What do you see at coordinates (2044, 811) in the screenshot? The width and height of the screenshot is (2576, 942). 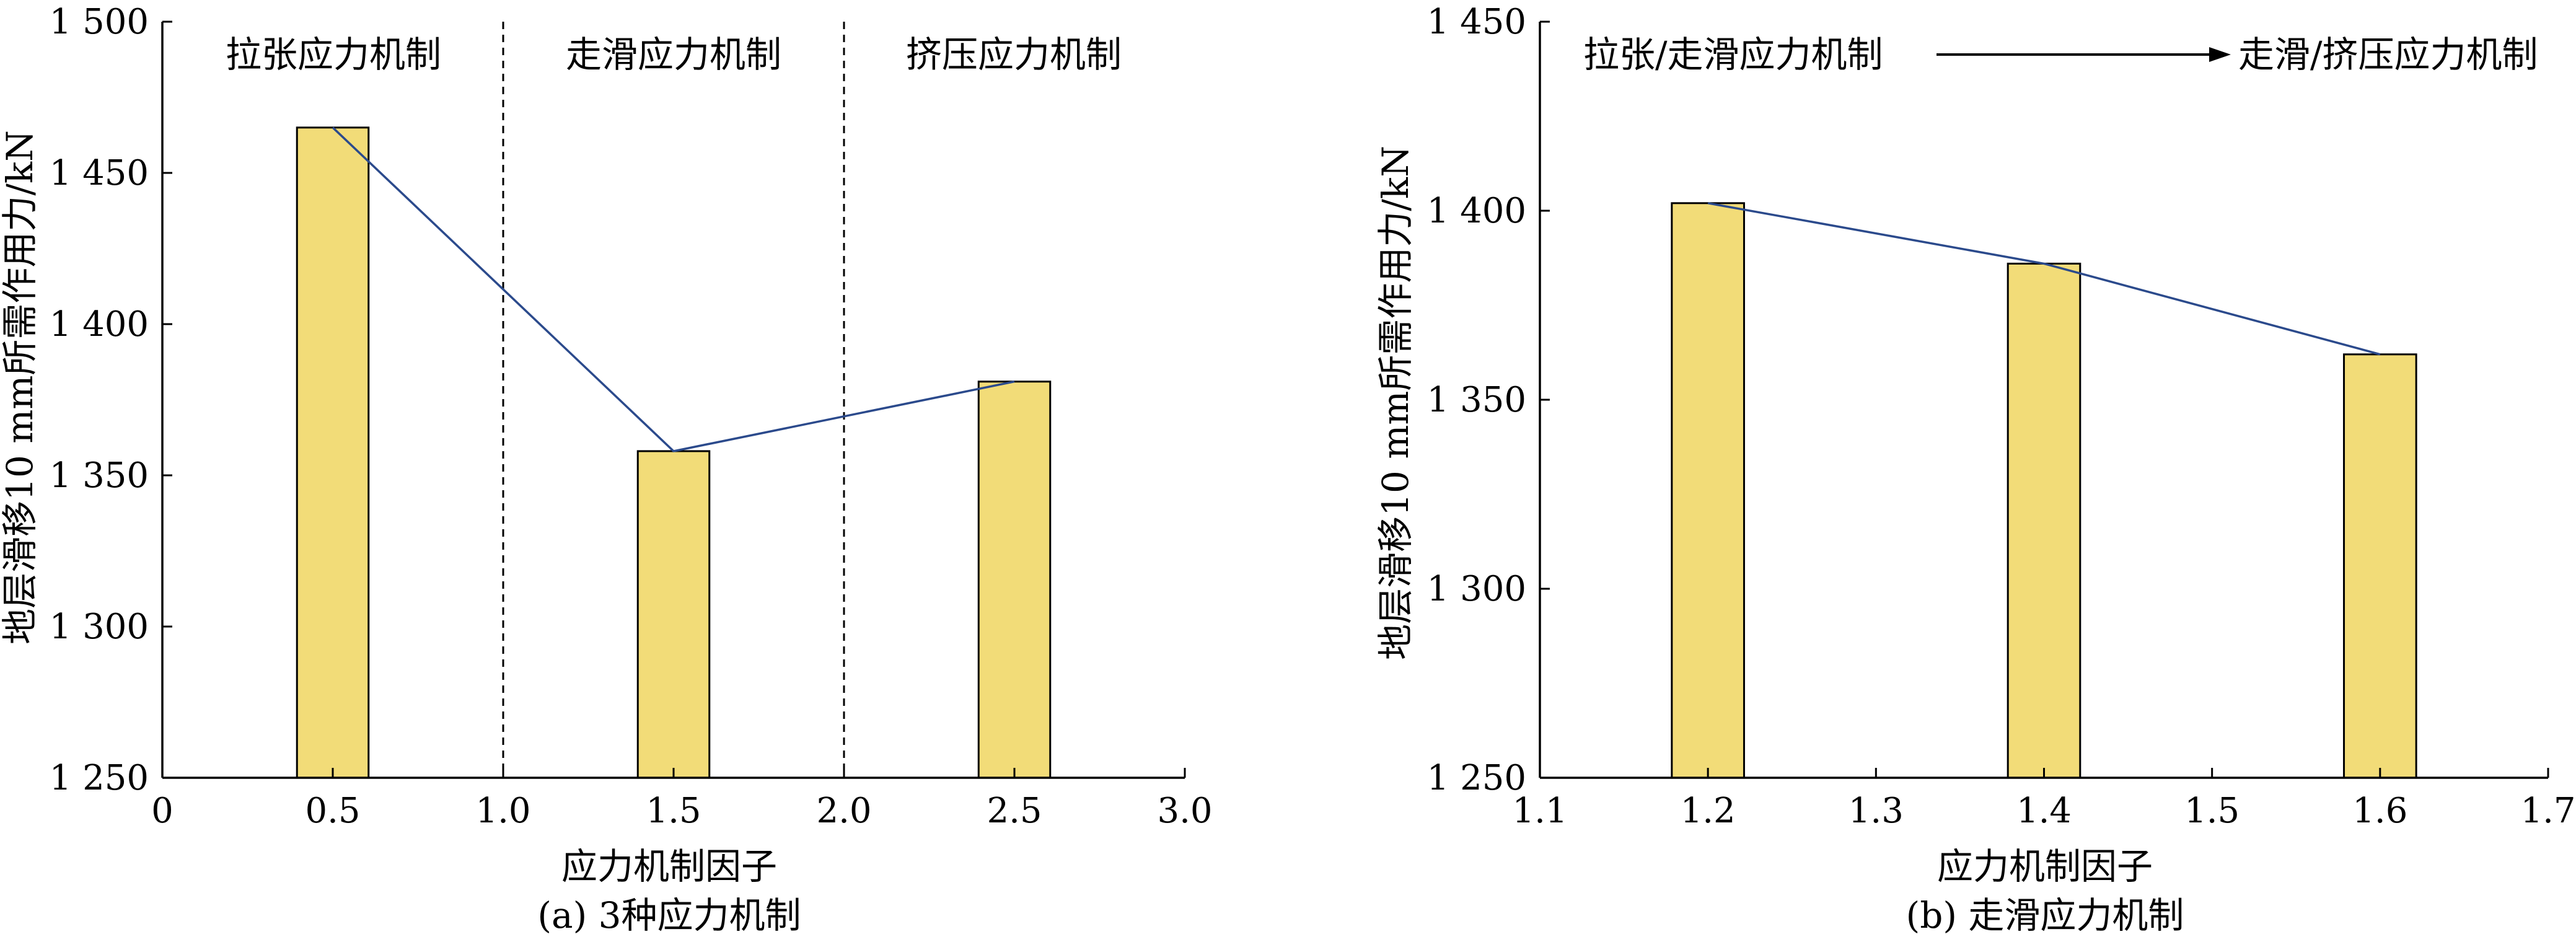 I see `x-tick-label: 1.4` at bounding box center [2044, 811].